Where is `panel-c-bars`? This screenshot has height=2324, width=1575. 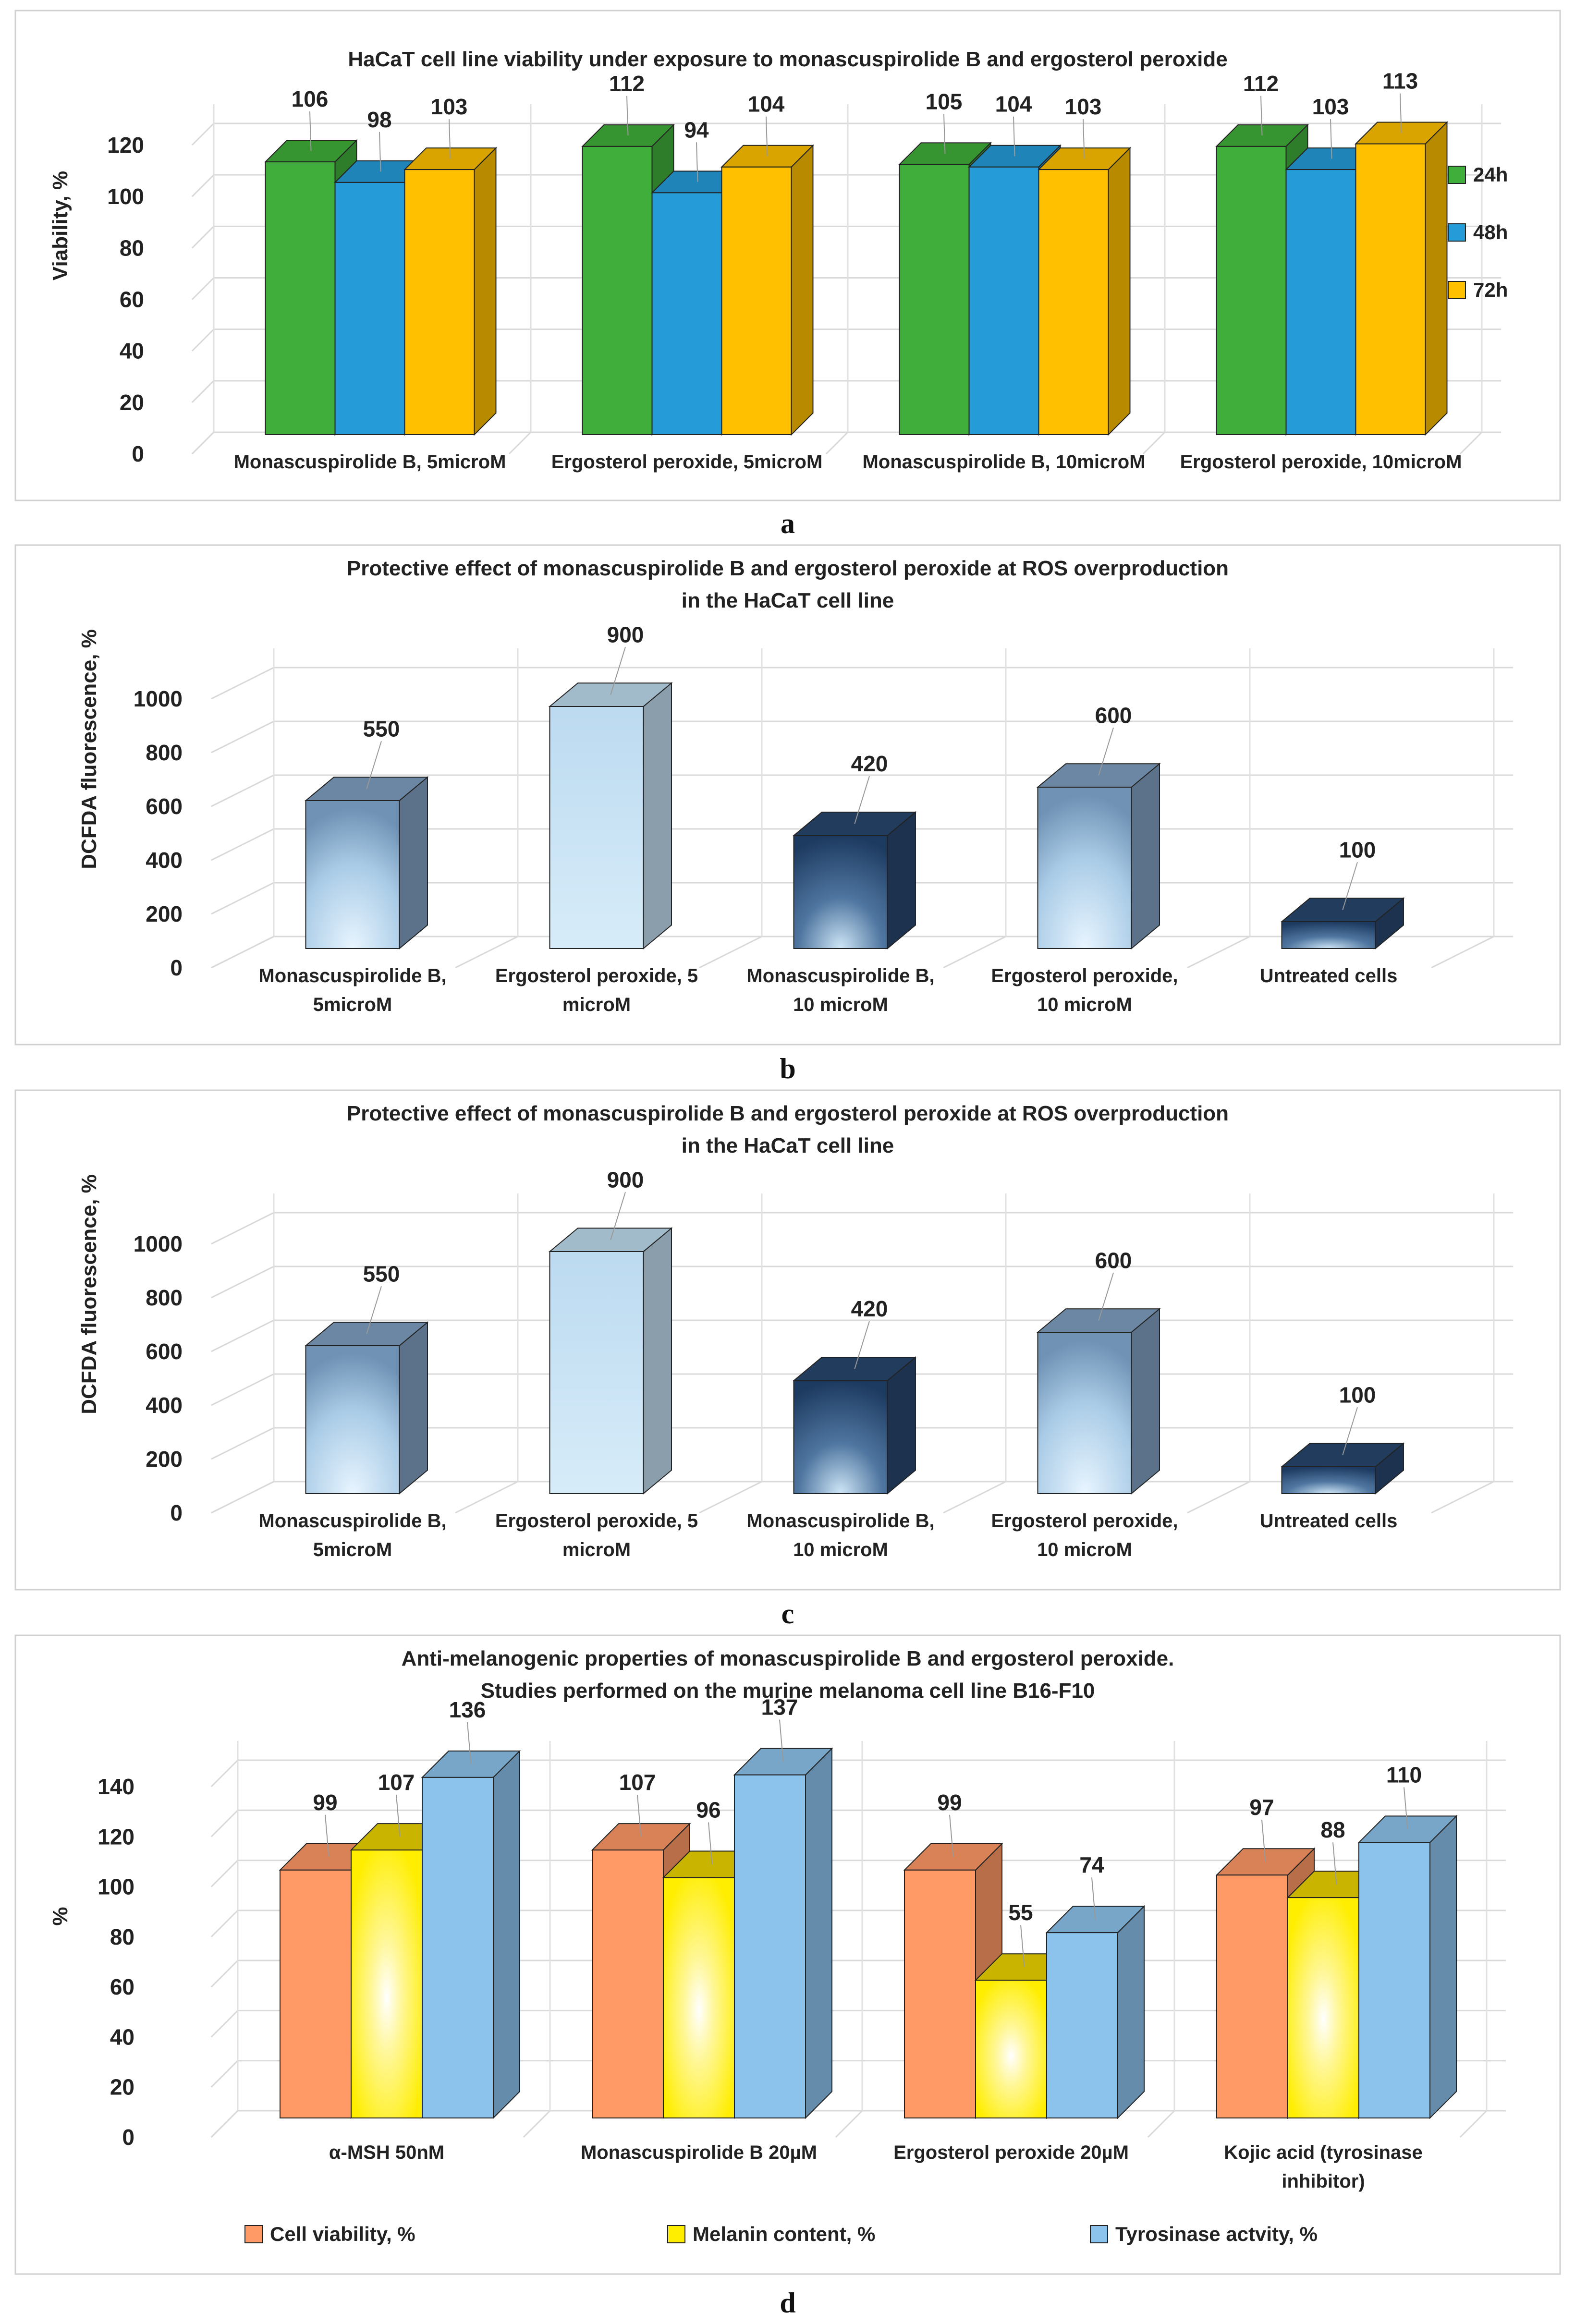
panel-c-bars is located at coordinates (854, 1361).